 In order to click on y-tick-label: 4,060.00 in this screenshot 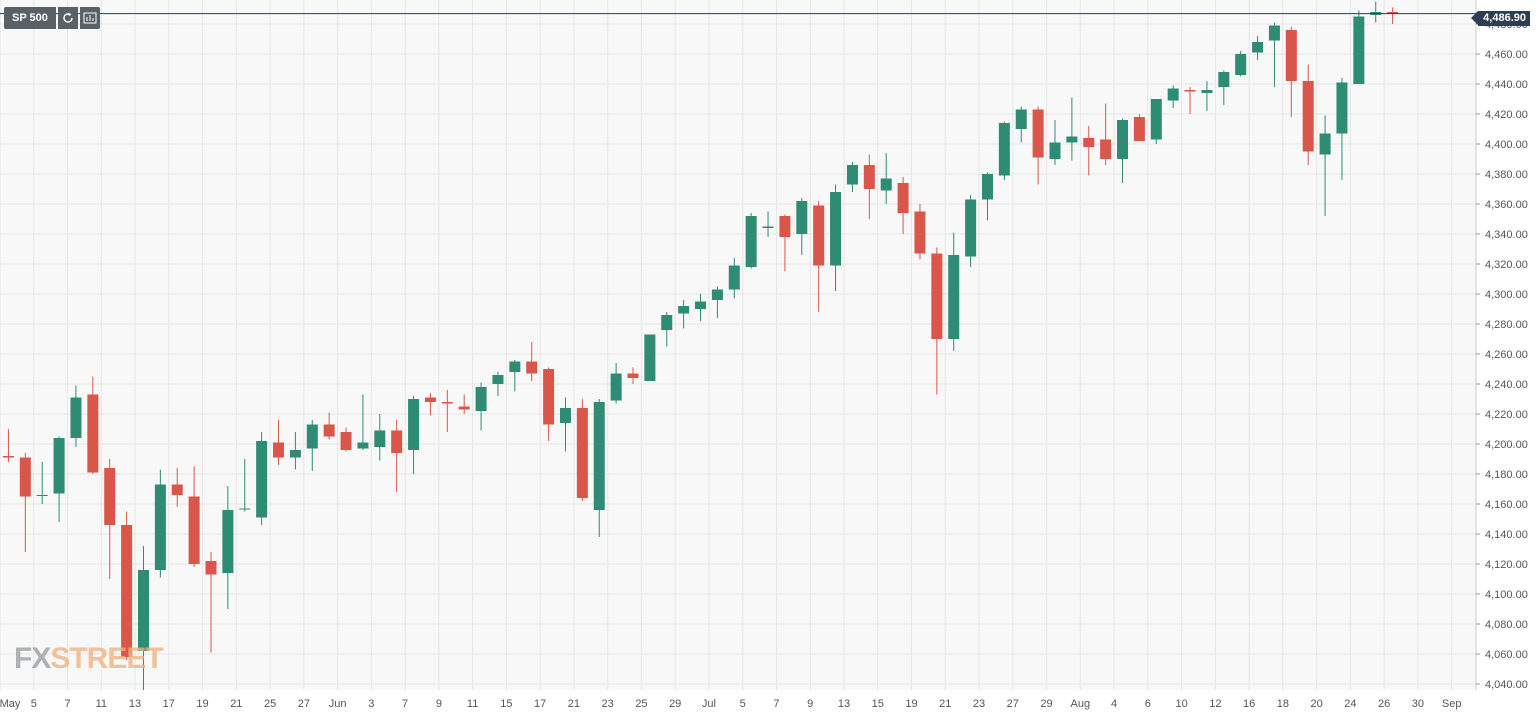, I will do `click(1506, 655)`.